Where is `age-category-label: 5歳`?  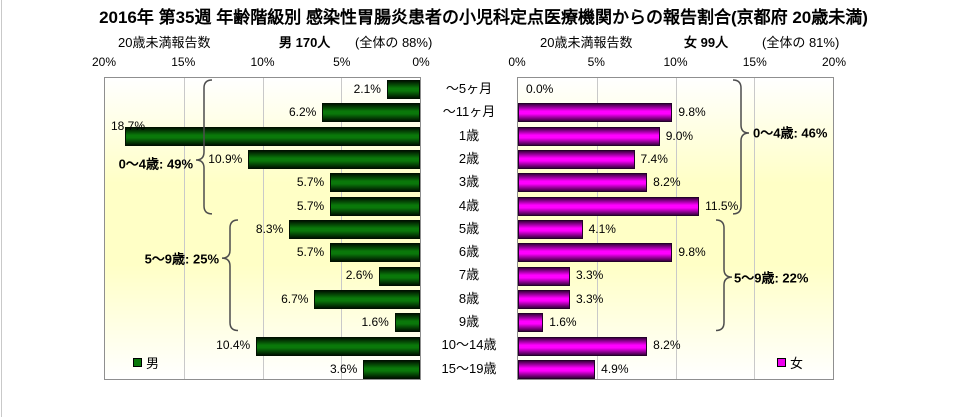 age-category-label: 5歳 is located at coordinates (469, 228).